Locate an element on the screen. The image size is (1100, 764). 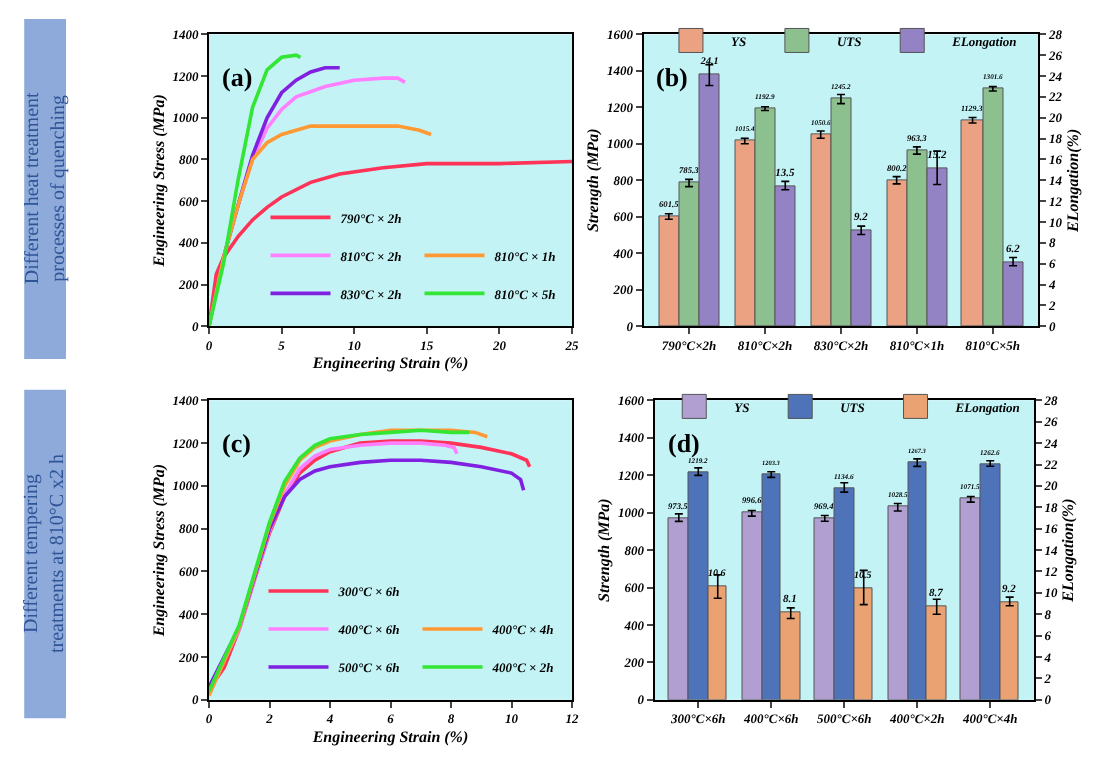
annotation: (d) is located at coordinates (684, 443).